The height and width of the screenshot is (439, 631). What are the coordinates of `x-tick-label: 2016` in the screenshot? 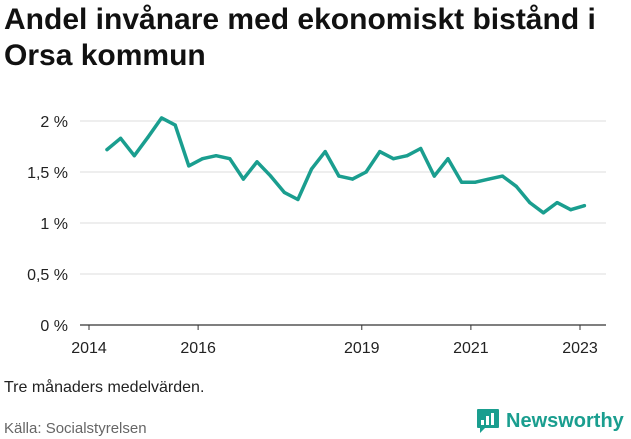 It's located at (198, 348).